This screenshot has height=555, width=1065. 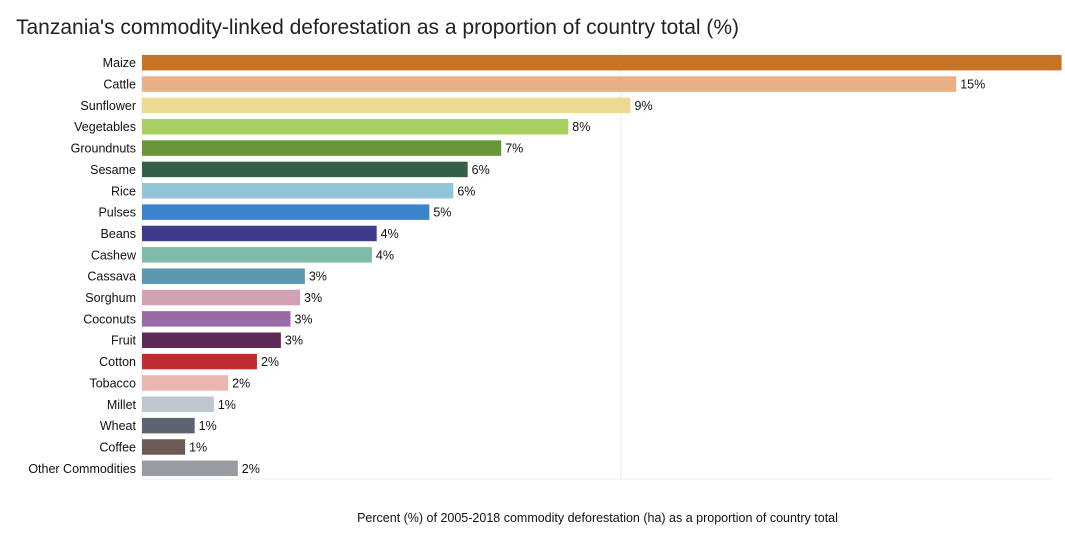 I want to click on category-label: Wheat, so click(x=118, y=426).